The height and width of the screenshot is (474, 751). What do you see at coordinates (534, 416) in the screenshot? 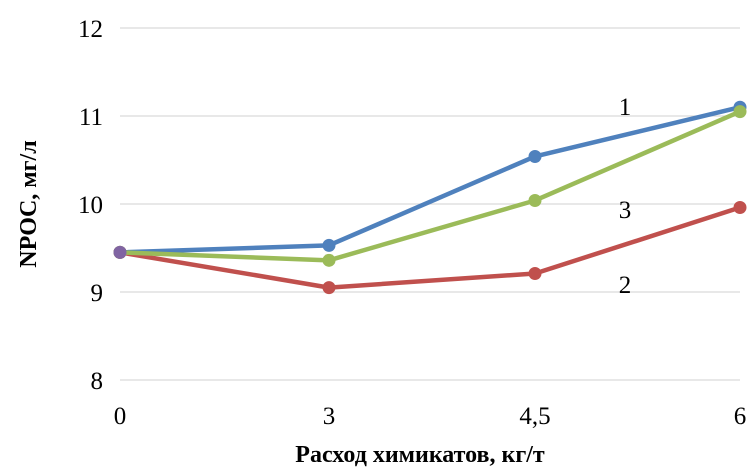
I see `x-tick-label: 4,5` at bounding box center [534, 416].